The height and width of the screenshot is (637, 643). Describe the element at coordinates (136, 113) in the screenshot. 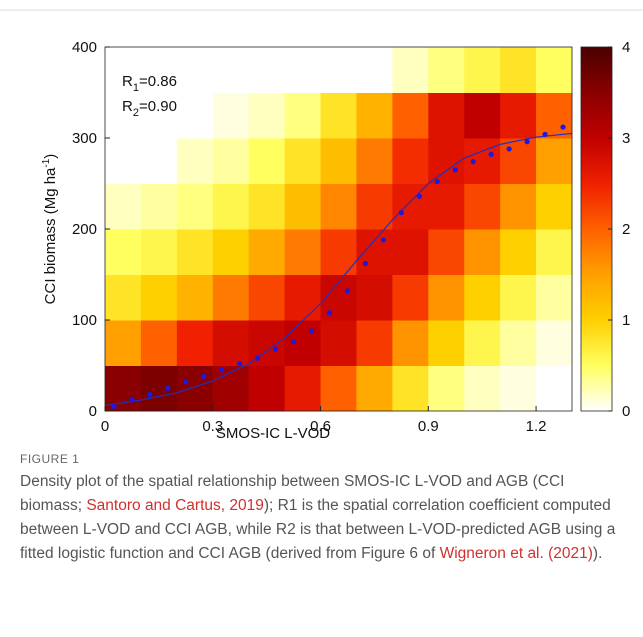

I see `annotation-sub: 2` at that location.